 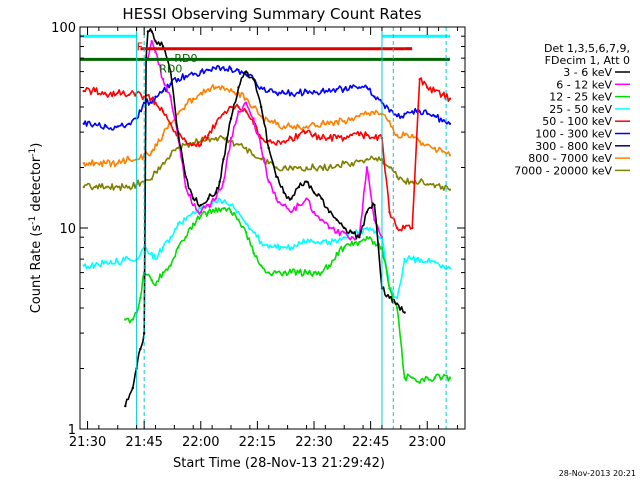 I want to click on series-line-800-7000-kev, so click(x=267, y=126).